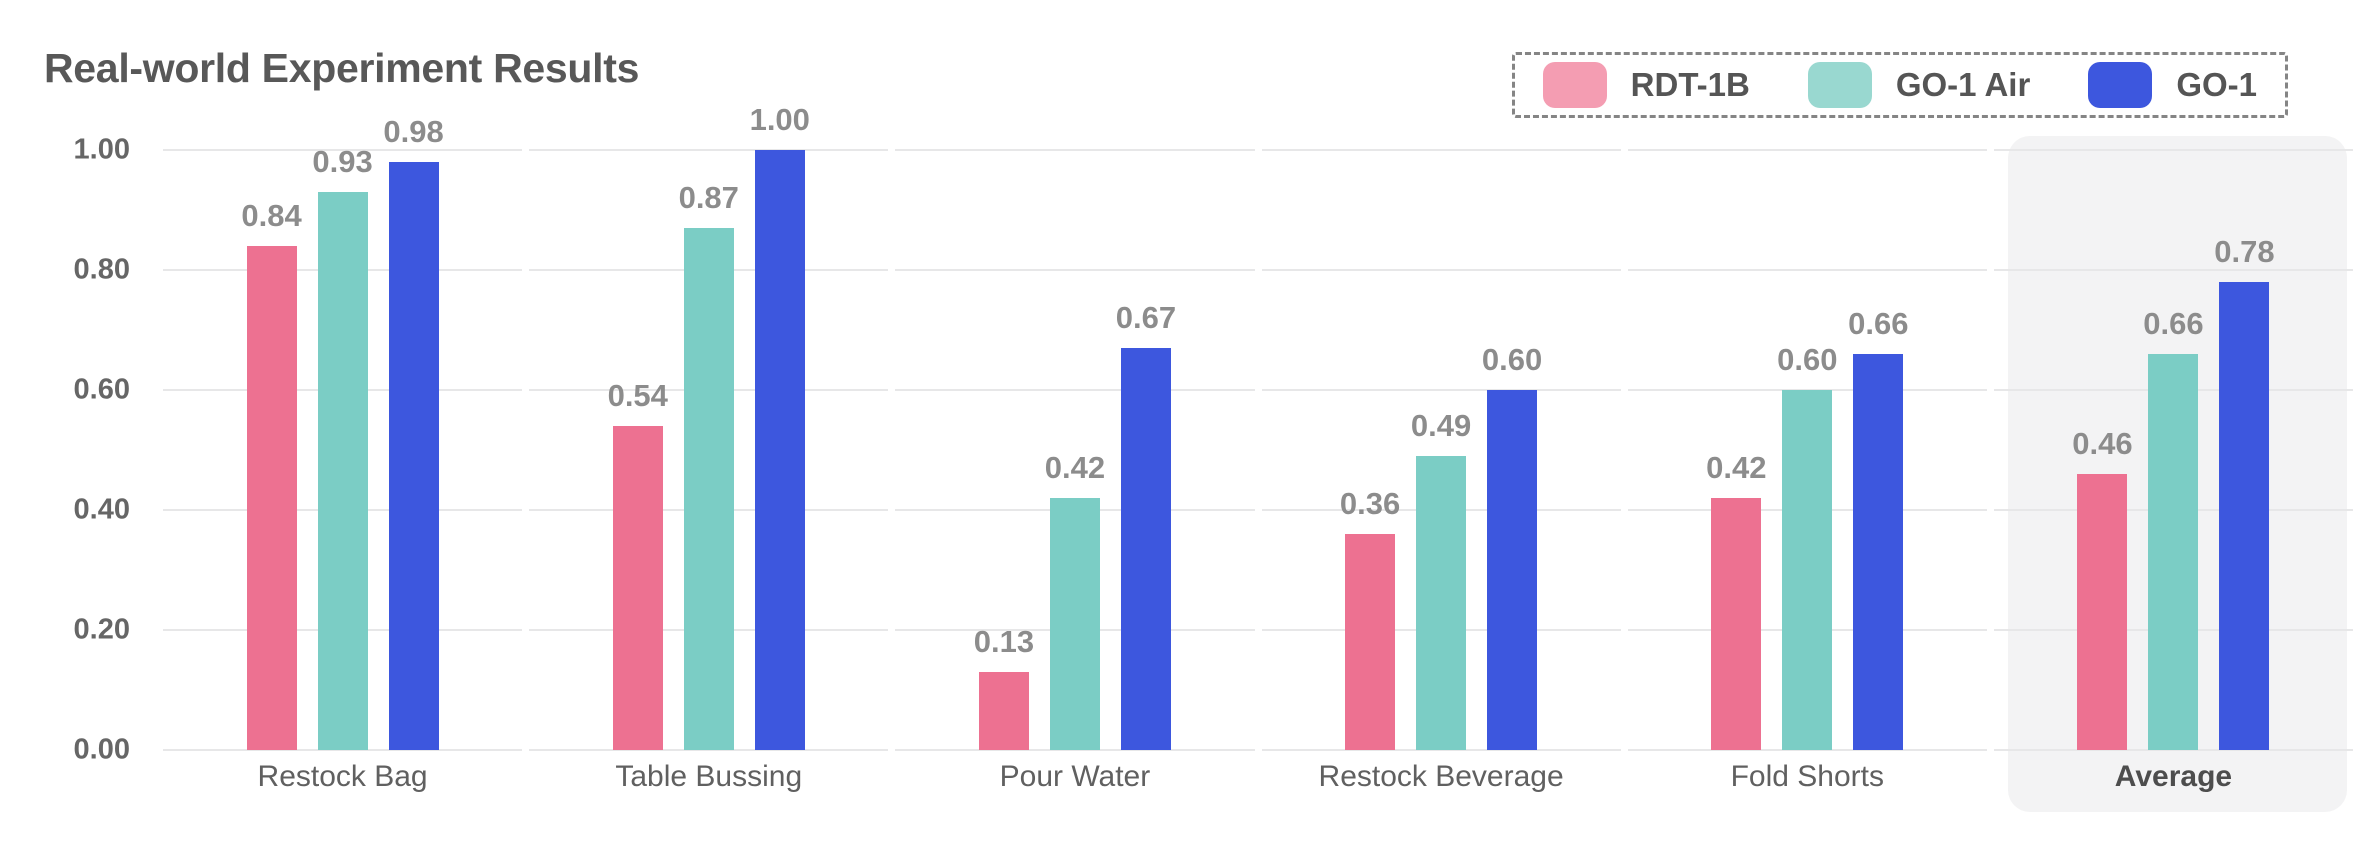  What do you see at coordinates (2102, 588) in the screenshot?
I see `bar-slot: 0.46` at bounding box center [2102, 588].